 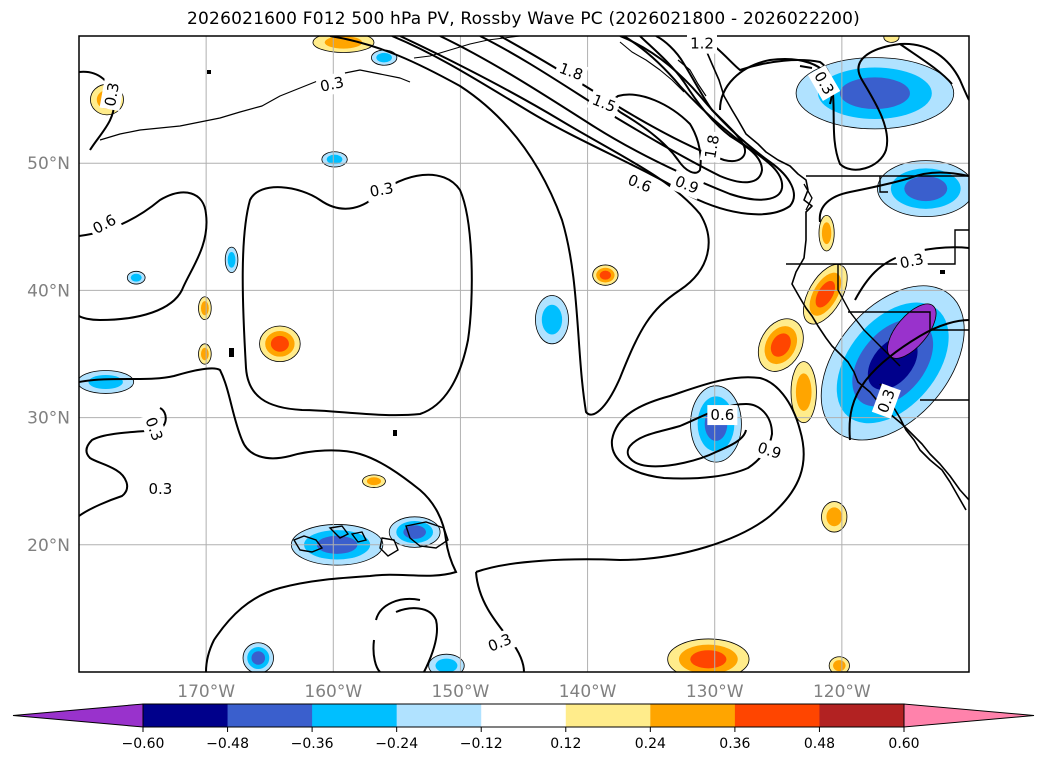 I want to click on longitude-labels: 170°W 160°W 150°W 140°W 130°W 120°W, so click(x=524, y=692).